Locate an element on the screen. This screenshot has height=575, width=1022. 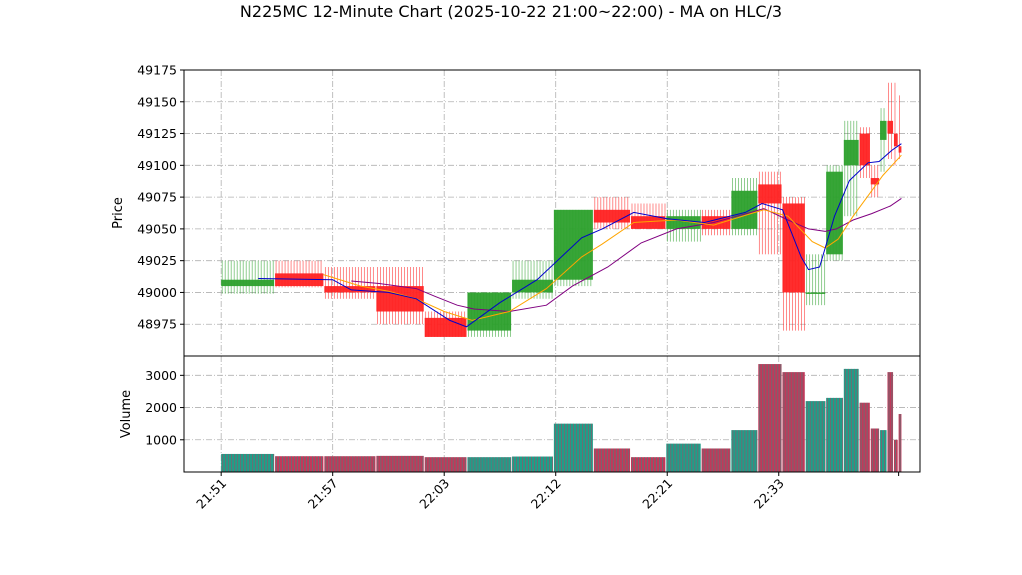
price-tick-label: 49150 is located at coordinates (157, 101).